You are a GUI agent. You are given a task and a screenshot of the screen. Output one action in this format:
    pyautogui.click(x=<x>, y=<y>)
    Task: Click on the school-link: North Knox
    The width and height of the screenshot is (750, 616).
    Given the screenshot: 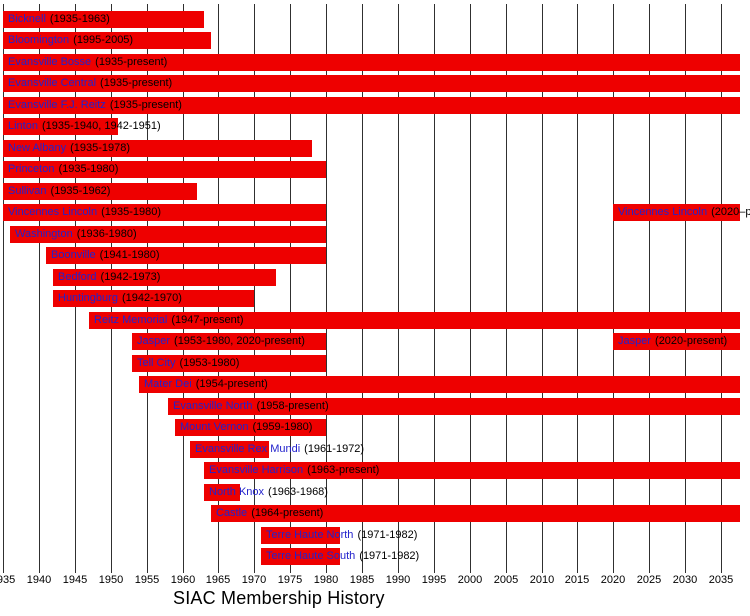 What is the action you would take?
    pyautogui.click(x=237, y=492)
    